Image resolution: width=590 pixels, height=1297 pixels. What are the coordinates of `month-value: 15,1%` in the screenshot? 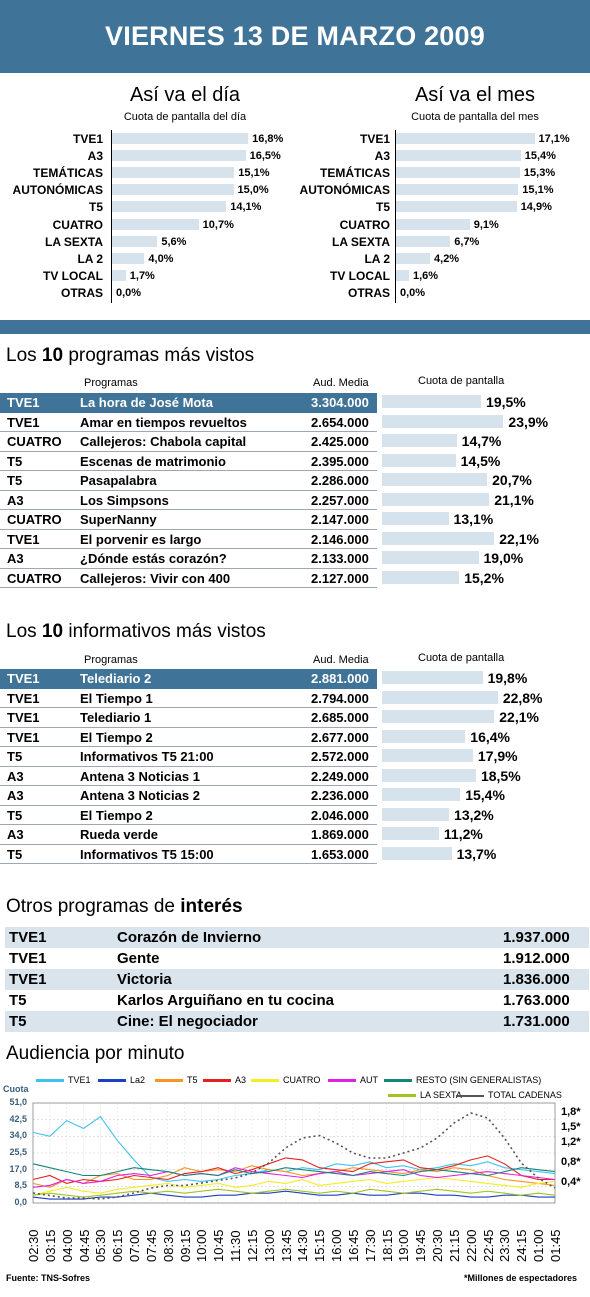 It's located at (538, 190).